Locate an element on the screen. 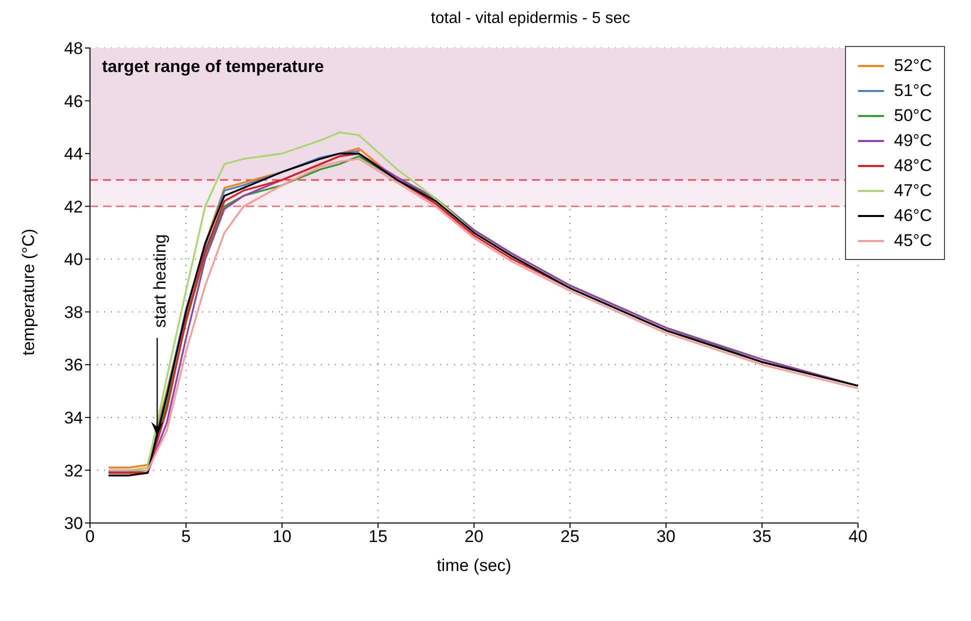 This screenshot has height=621, width=971. band-label: target range of temperature is located at coordinates (213, 66).